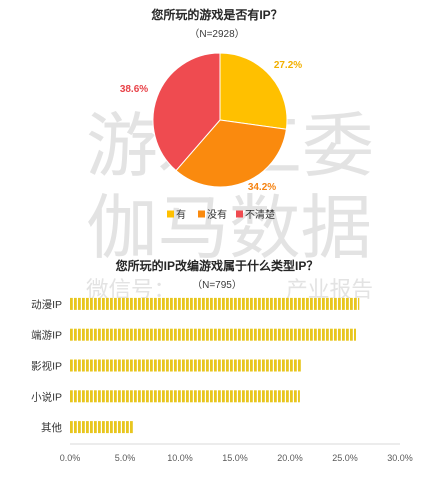 The image size is (434, 480). I want to click on x-tick-label-6: 30.0%, so click(400, 458).